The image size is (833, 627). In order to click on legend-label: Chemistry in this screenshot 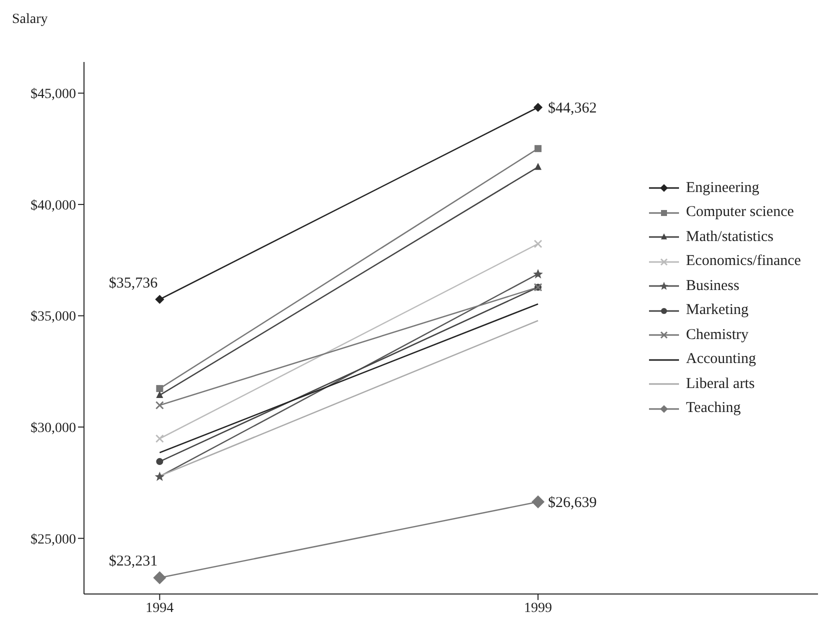, I will do `click(717, 335)`.